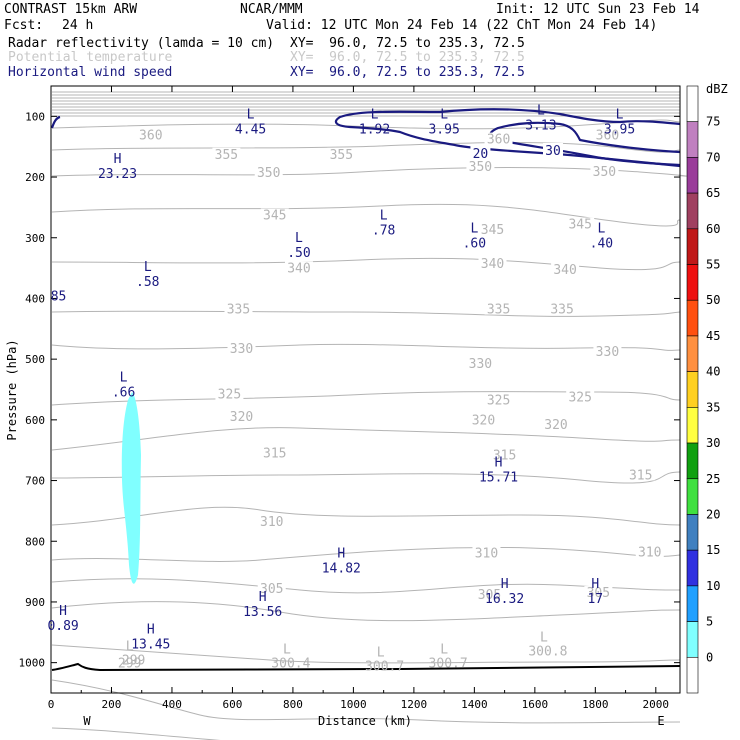 The width and height of the screenshot is (740, 740). What do you see at coordinates (117, 174) in the screenshot?
I see `wind-extreme-value: 23.23` at bounding box center [117, 174].